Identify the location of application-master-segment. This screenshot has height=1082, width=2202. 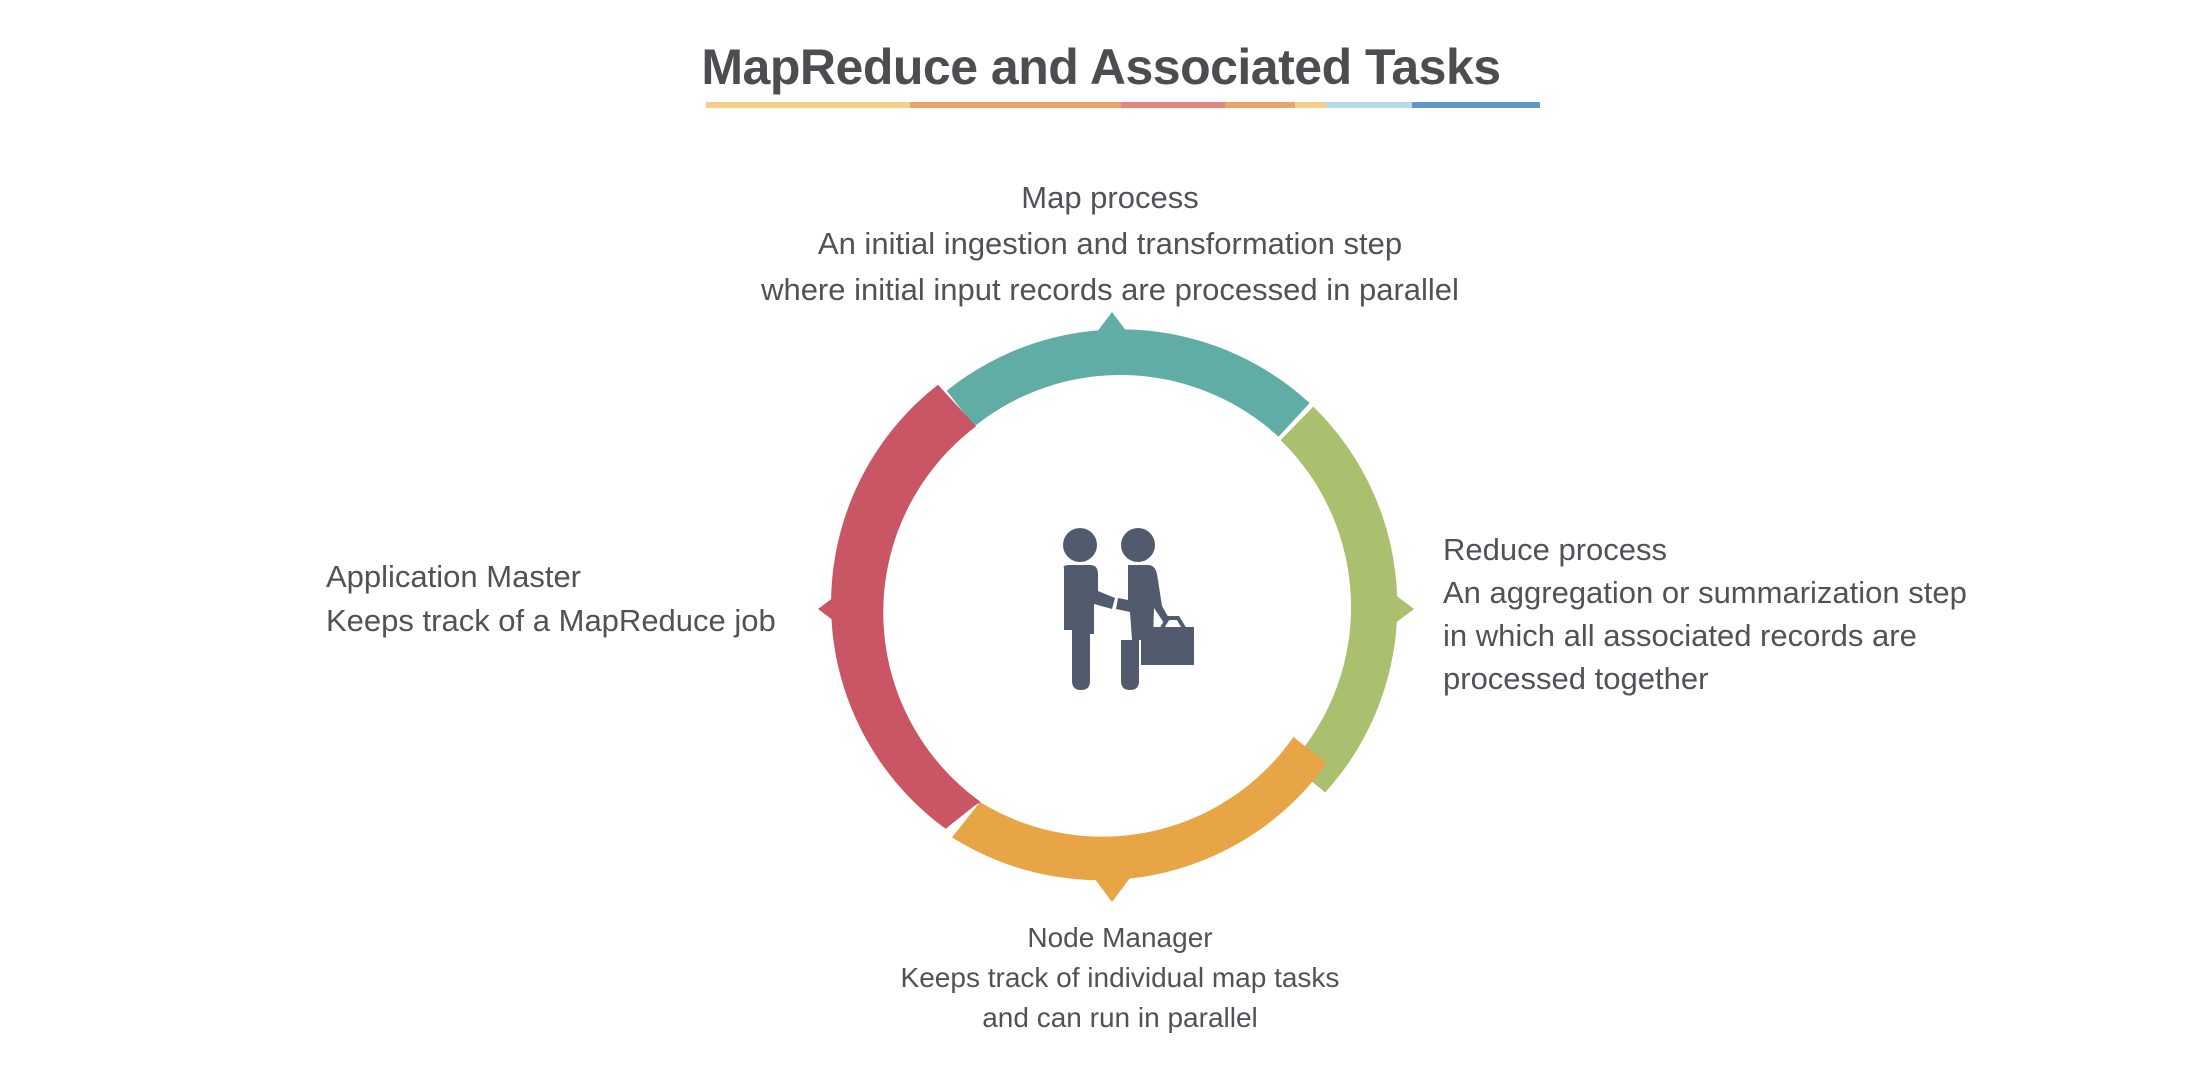
(906, 606).